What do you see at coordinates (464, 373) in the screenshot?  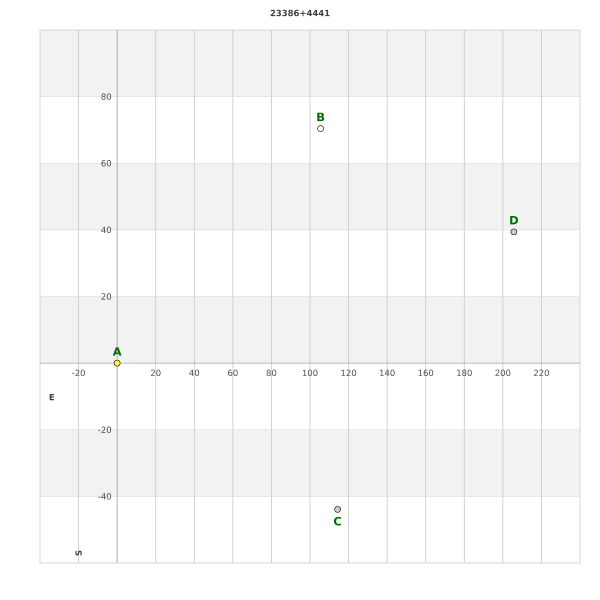 I see `x-tick-label: 180` at bounding box center [464, 373].